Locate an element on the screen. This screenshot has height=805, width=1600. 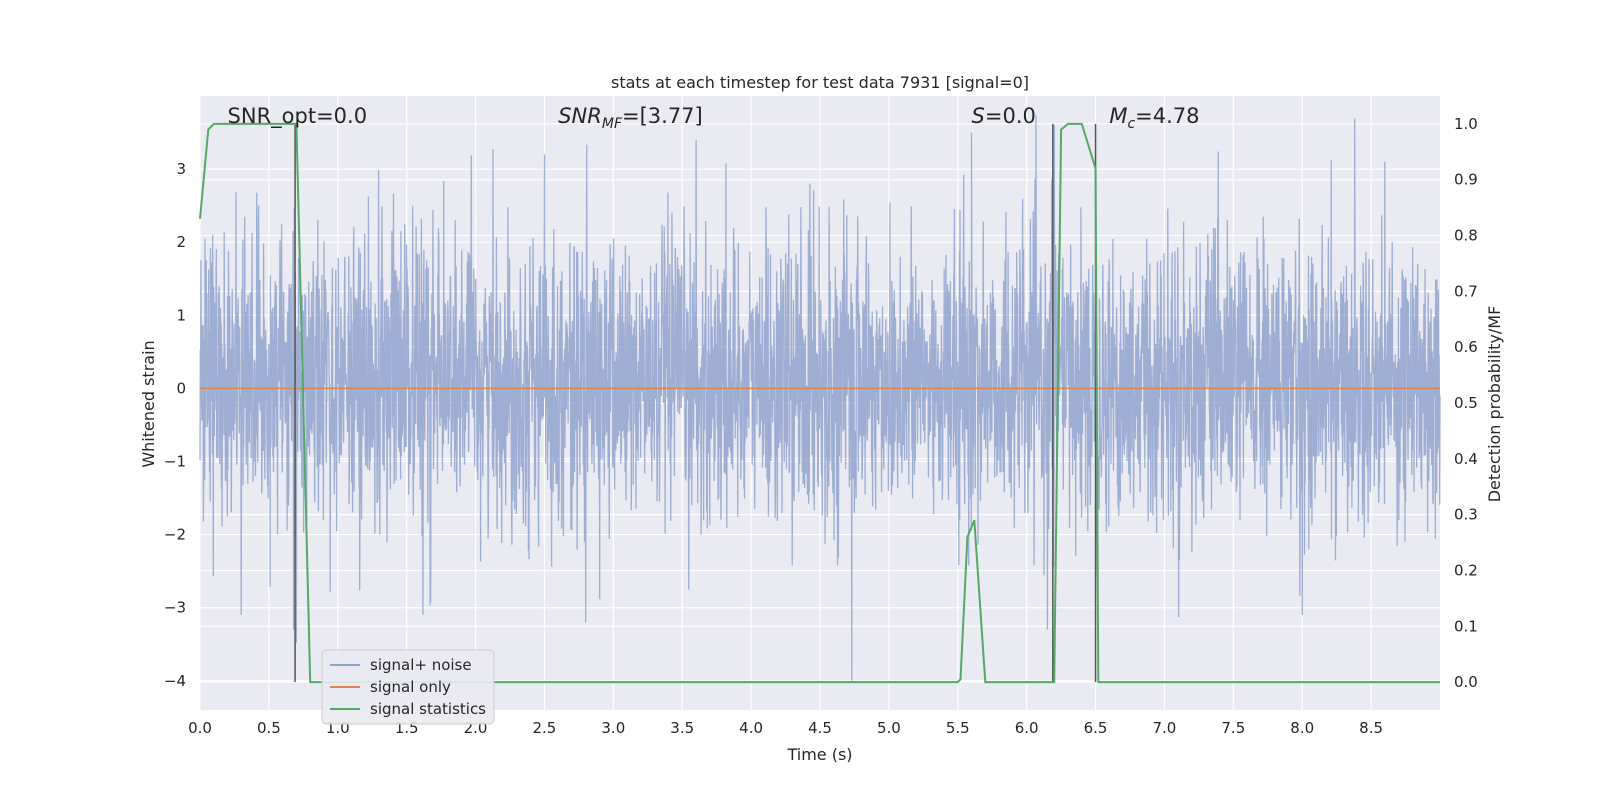
x-tick-label: 7.0 is located at coordinates (1165, 728).